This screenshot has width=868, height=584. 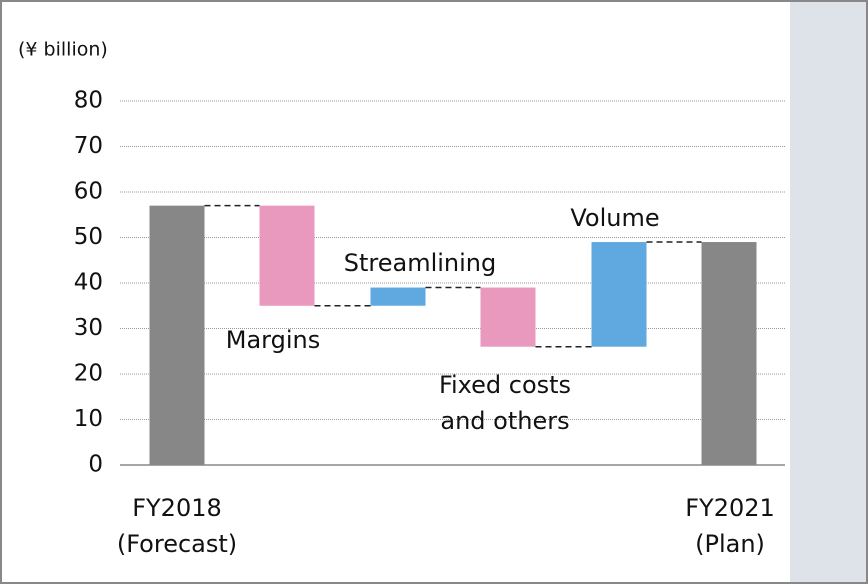 I want to click on y-tick-label: 30, so click(x=88, y=328).